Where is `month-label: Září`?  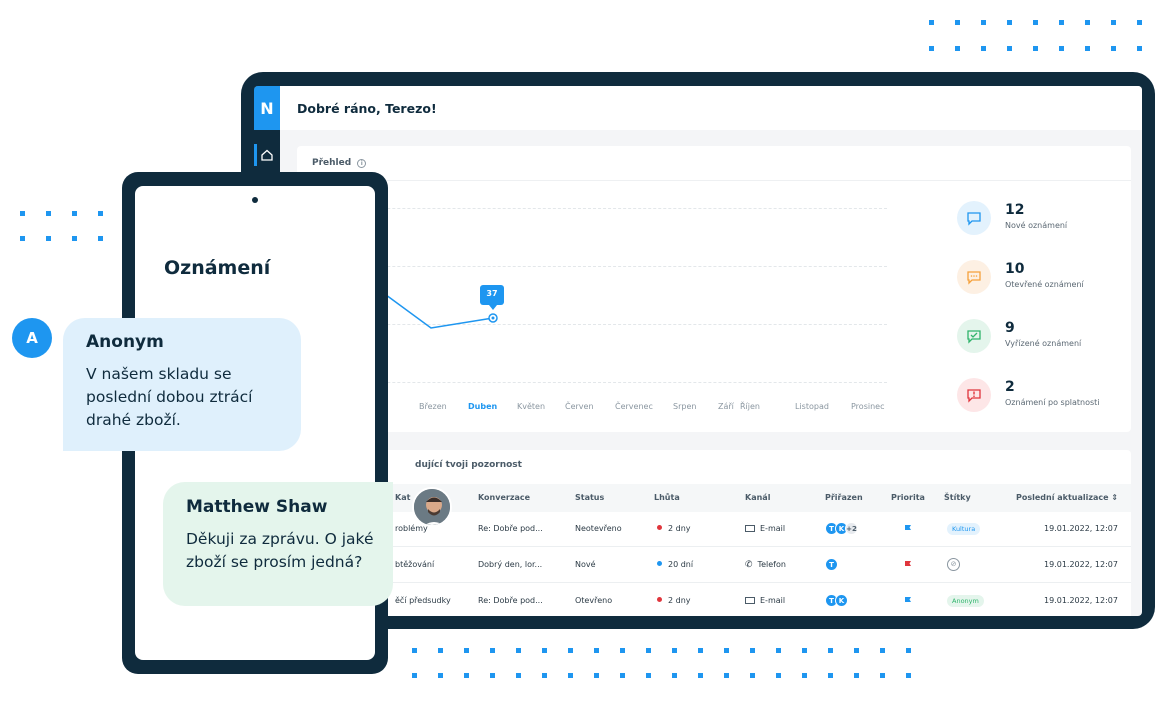
month-label: Září is located at coordinates (726, 406).